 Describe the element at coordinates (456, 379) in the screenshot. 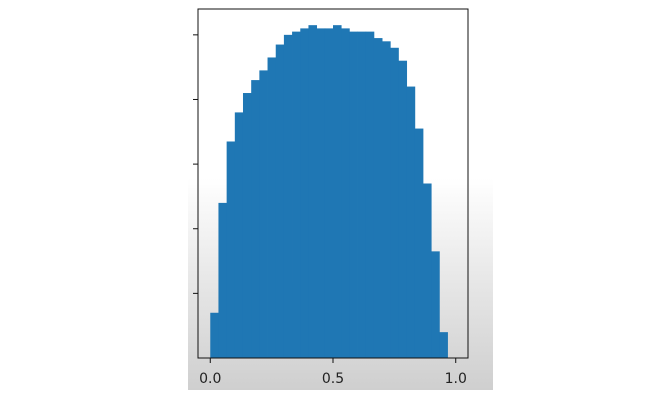

I see `x-tick-label: 1.0` at that location.